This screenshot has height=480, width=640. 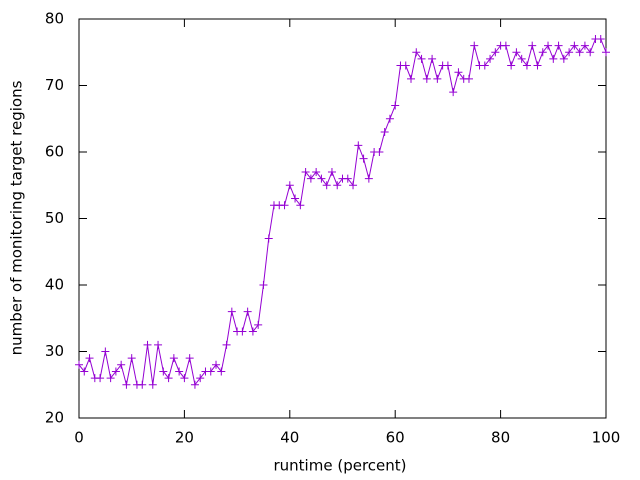 What do you see at coordinates (54, 285) in the screenshot?
I see `y-tick-label: 40` at bounding box center [54, 285].